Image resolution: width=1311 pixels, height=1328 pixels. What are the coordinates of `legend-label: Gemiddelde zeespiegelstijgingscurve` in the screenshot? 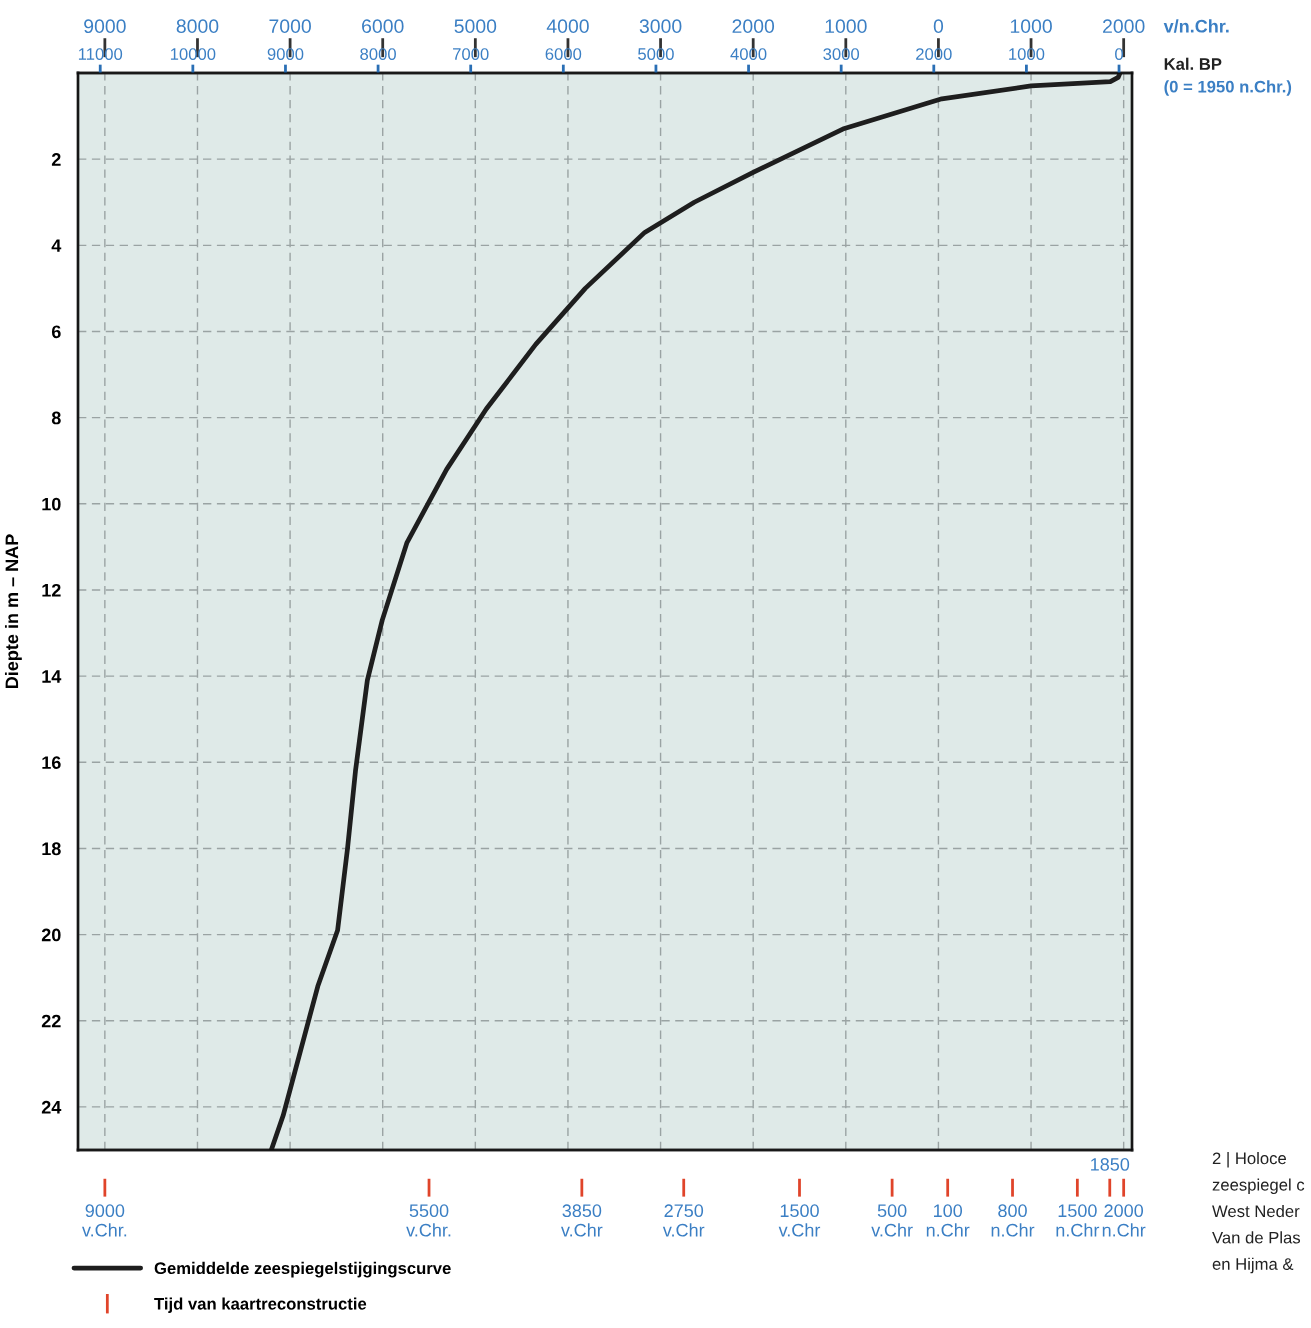 It's located at (302, 1269).